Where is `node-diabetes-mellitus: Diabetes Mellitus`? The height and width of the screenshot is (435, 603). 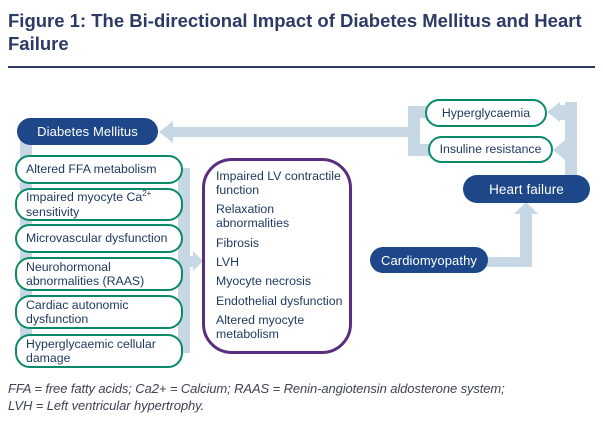
node-diabetes-mellitus: Diabetes Mellitus is located at coordinates (87, 131).